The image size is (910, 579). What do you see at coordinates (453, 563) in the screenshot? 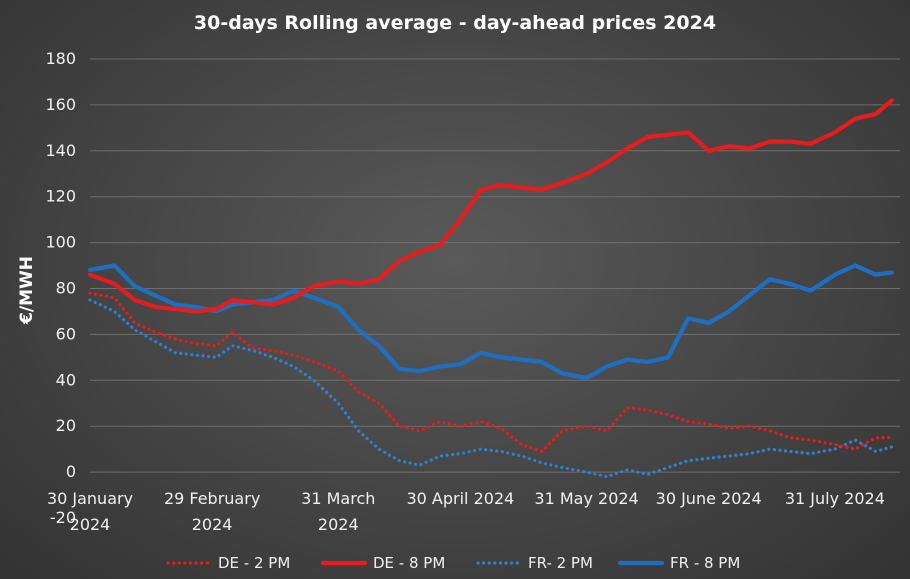
I see `legend: DE - 2 PM DE - 8 PM FR- 2 PM FR - 8 PM` at bounding box center [453, 563].